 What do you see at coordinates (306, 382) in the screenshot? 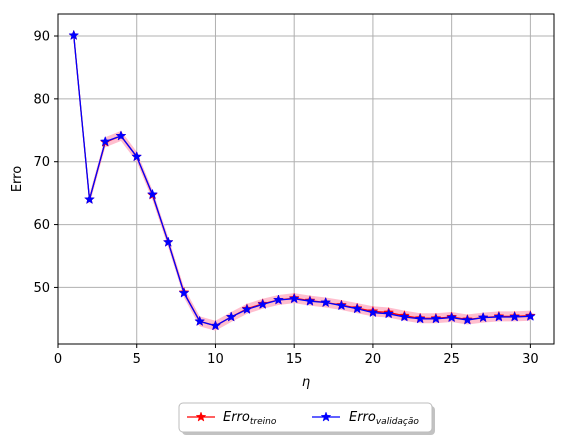
I see `x-axis-label: η` at bounding box center [306, 382].